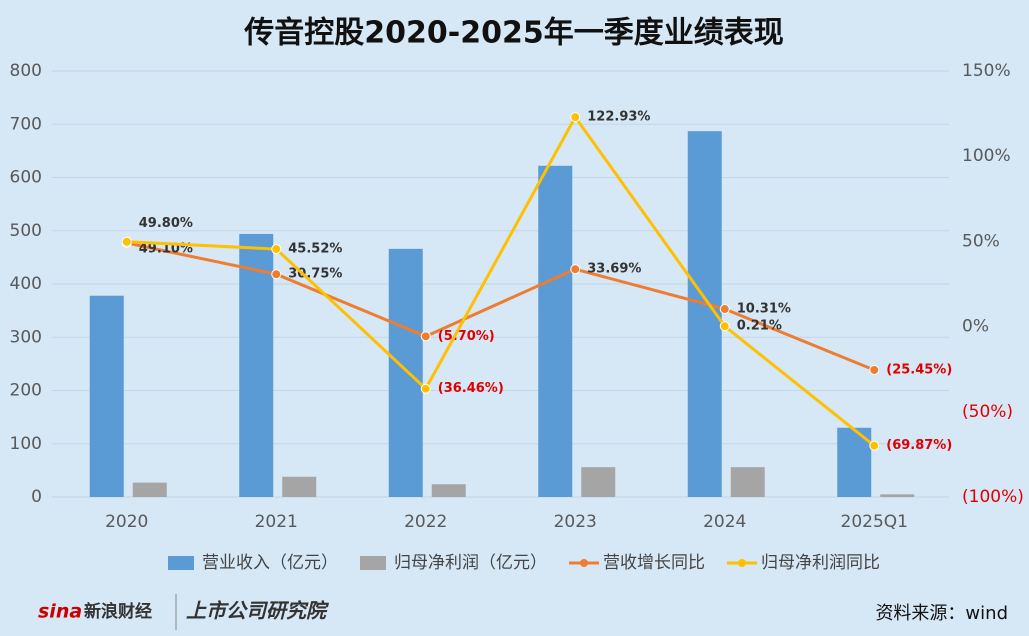 The width and height of the screenshot is (1029, 636). Describe the element at coordinates (654, 563) in the screenshot. I see `legend-label: 营收增长同比` at that location.